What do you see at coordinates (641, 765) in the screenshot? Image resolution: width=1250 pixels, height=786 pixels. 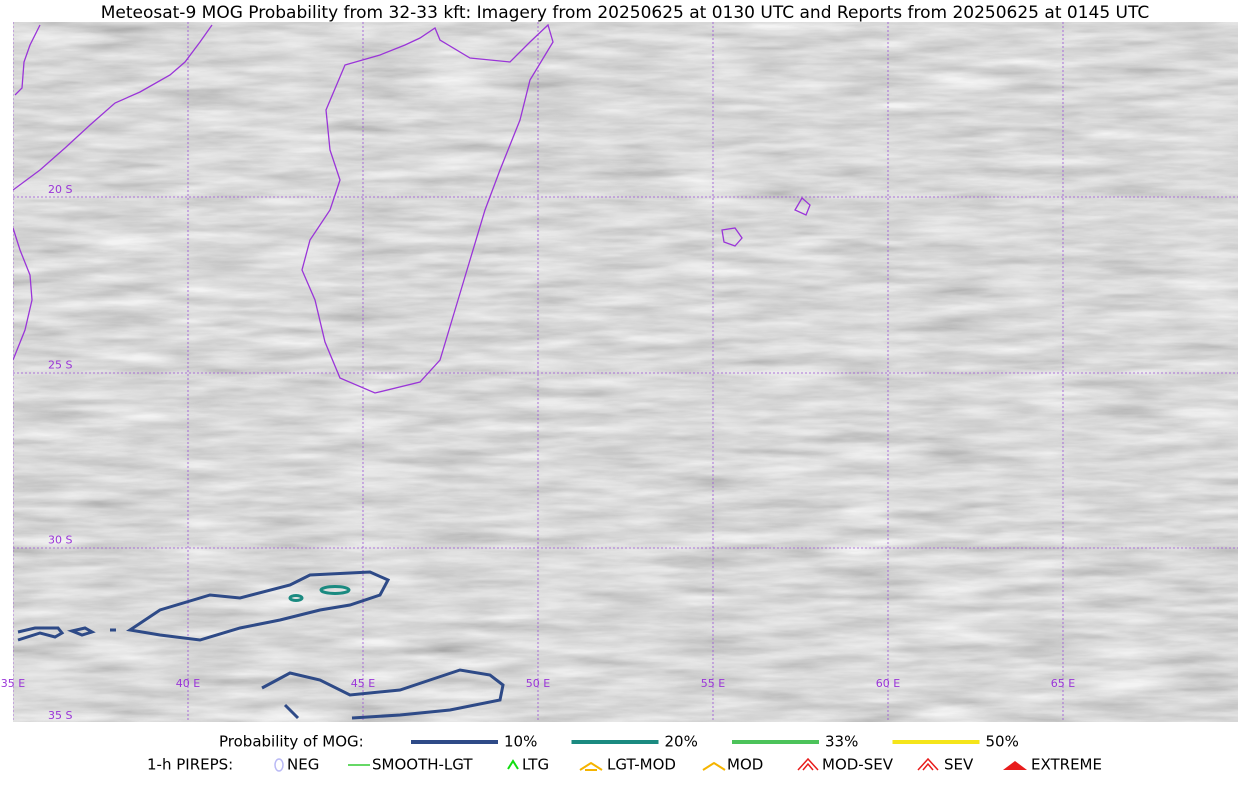 I see `pirep-label: LGT-MOD` at bounding box center [641, 765].